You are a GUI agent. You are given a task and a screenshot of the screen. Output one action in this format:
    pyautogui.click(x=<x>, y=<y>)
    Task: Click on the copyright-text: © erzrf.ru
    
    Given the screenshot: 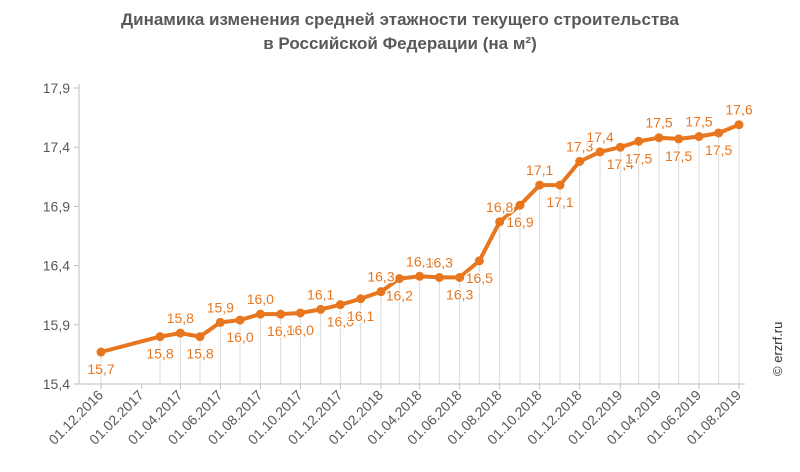 What is the action you would take?
    pyautogui.click(x=777, y=348)
    